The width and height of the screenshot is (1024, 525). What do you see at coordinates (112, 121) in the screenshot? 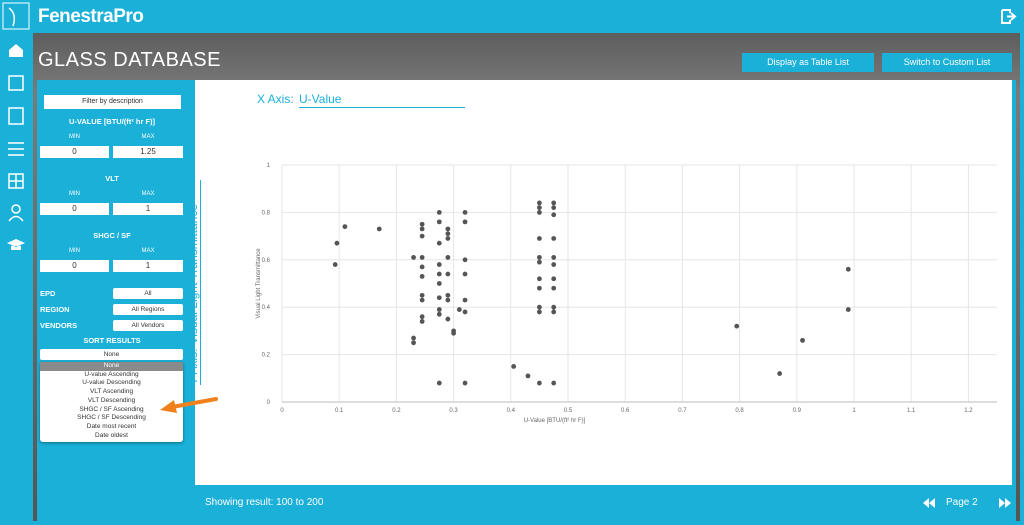
I see `range-label: U-VALUE [BTU/(ft² hr F)]` at bounding box center [112, 121].